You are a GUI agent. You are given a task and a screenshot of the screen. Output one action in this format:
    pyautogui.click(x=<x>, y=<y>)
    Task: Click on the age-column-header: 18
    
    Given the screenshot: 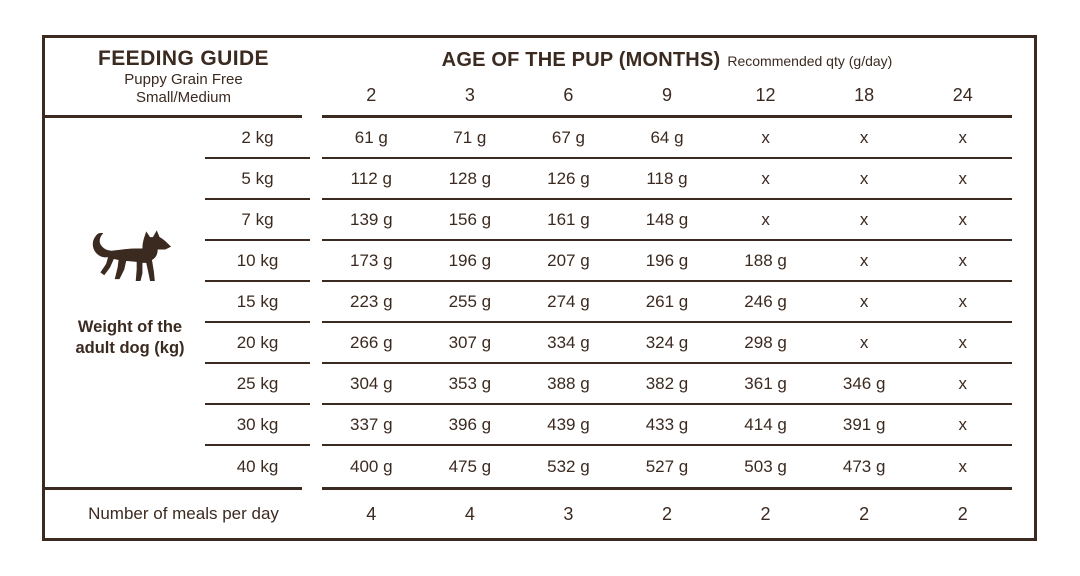 What is the action you would take?
    pyautogui.click(x=864, y=95)
    